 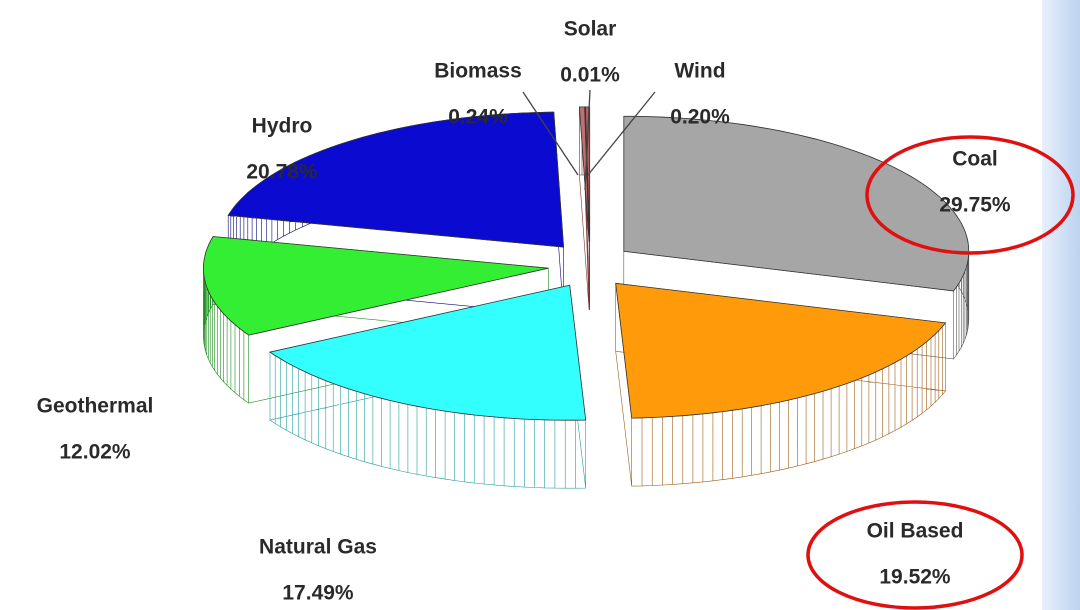 What do you see at coordinates (282, 126) in the screenshot?
I see `slice-label: Hydro` at bounding box center [282, 126].